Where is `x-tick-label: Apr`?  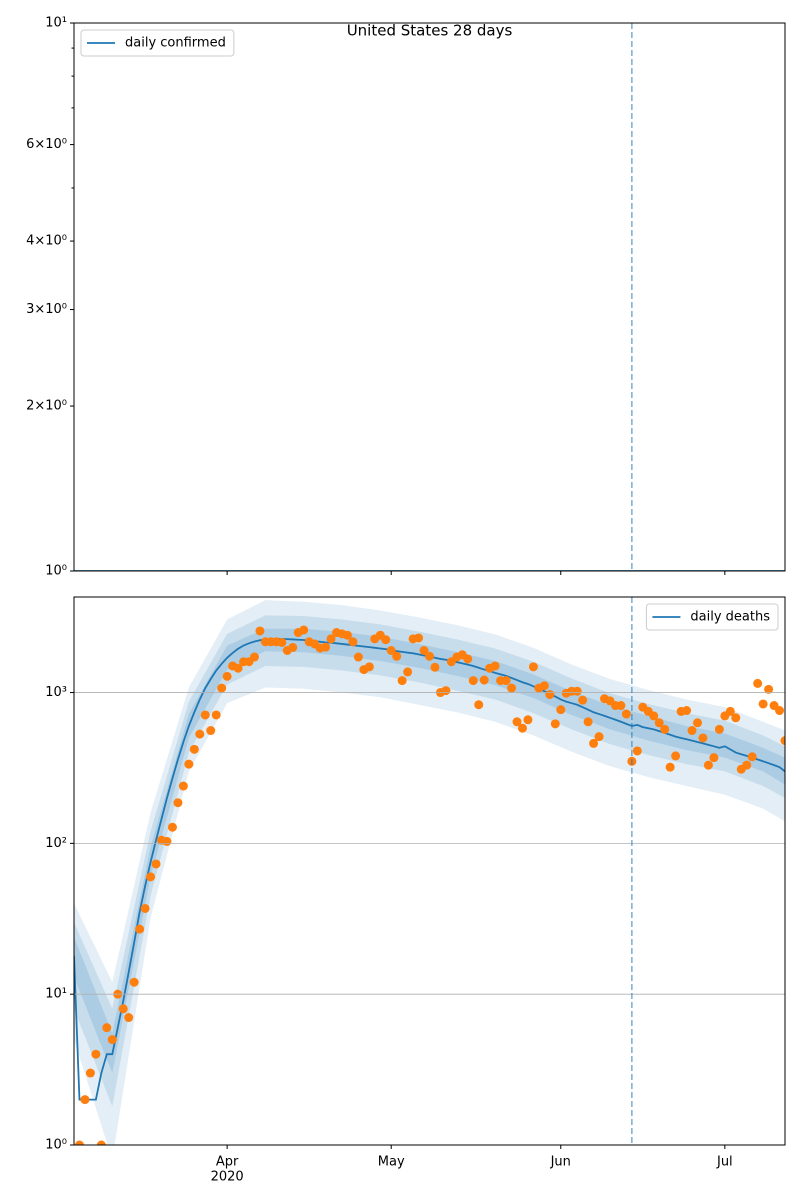
x-tick-label: Apr is located at coordinates (227, 1162).